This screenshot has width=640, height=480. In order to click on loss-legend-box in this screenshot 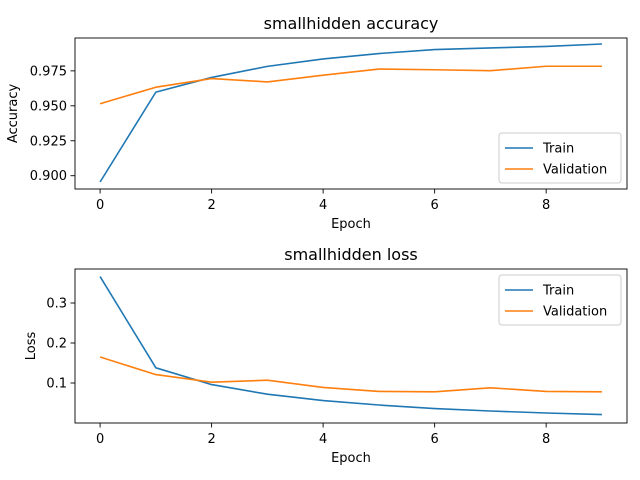, I will do `click(560, 300)`.